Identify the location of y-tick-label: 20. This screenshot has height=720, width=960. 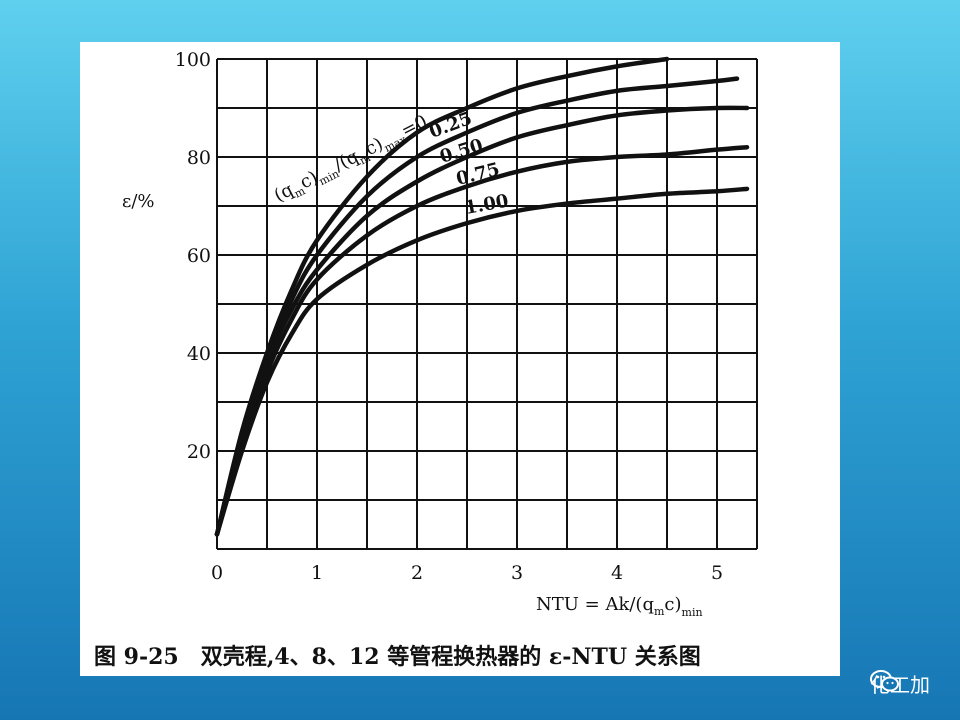
(199, 452).